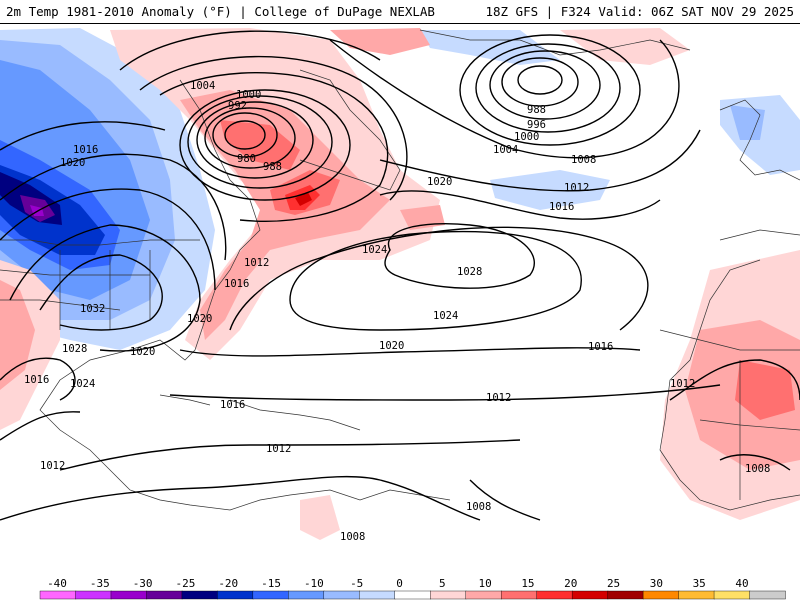 The width and height of the screenshot is (800, 605). What do you see at coordinates (313, 583) in the screenshot?
I see `colorbar-tick-label: -10` at bounding box center [313, 583].